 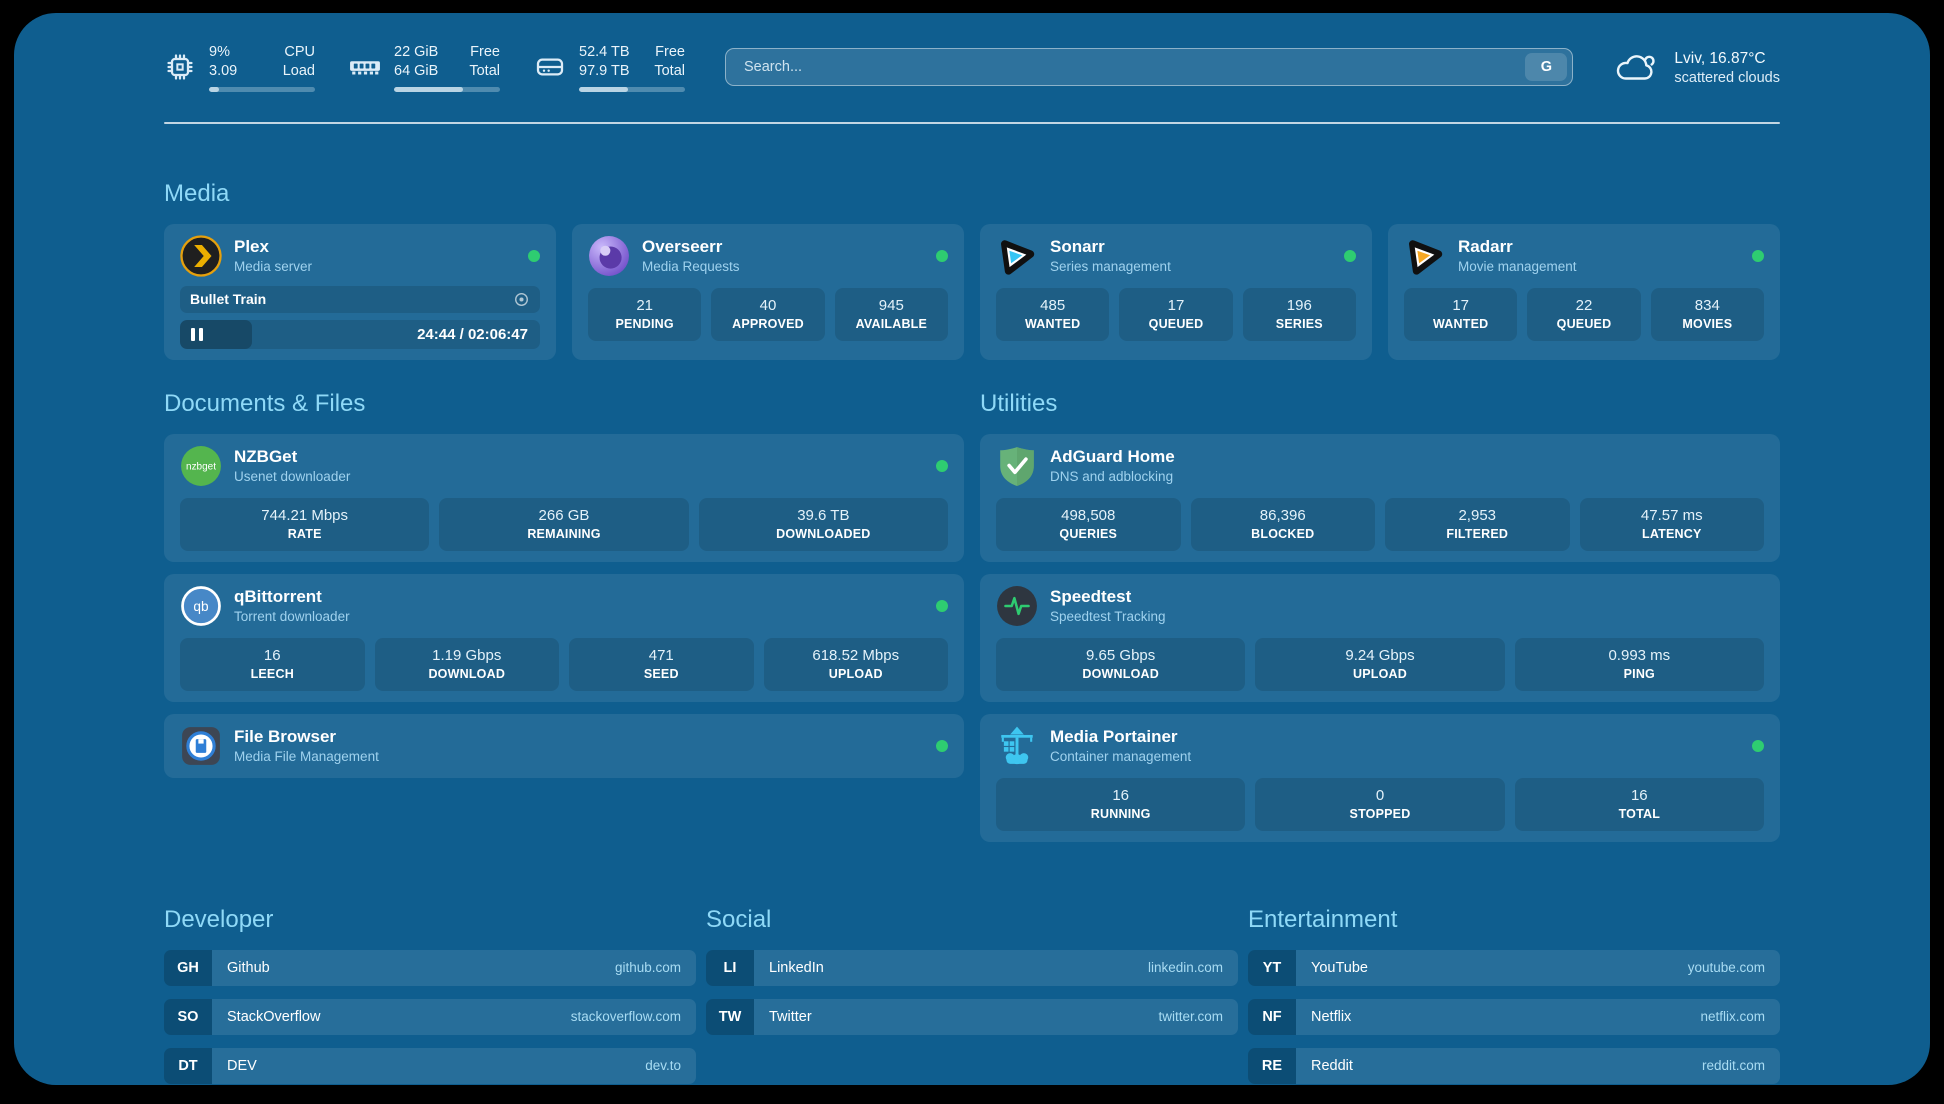 What do you see at coordinates (467, 655) in the screenshot?
I see `stat-value: 1.19 Gbps` at bounding box center [467, 655].